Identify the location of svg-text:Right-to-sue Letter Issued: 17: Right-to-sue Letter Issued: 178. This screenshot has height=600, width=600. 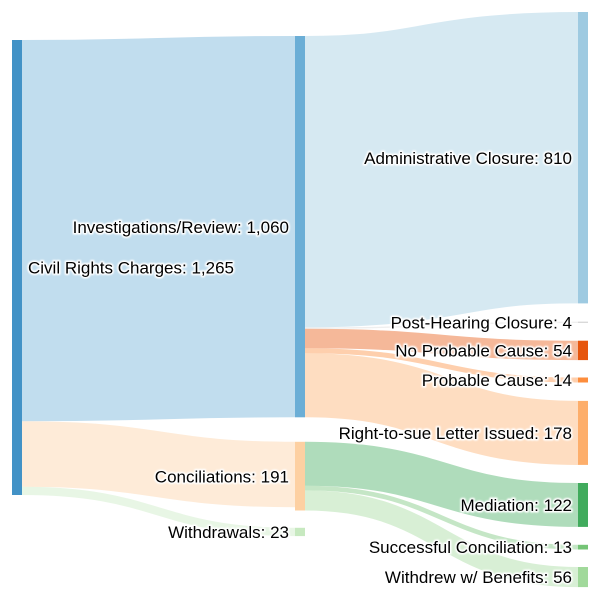
(455, 433).